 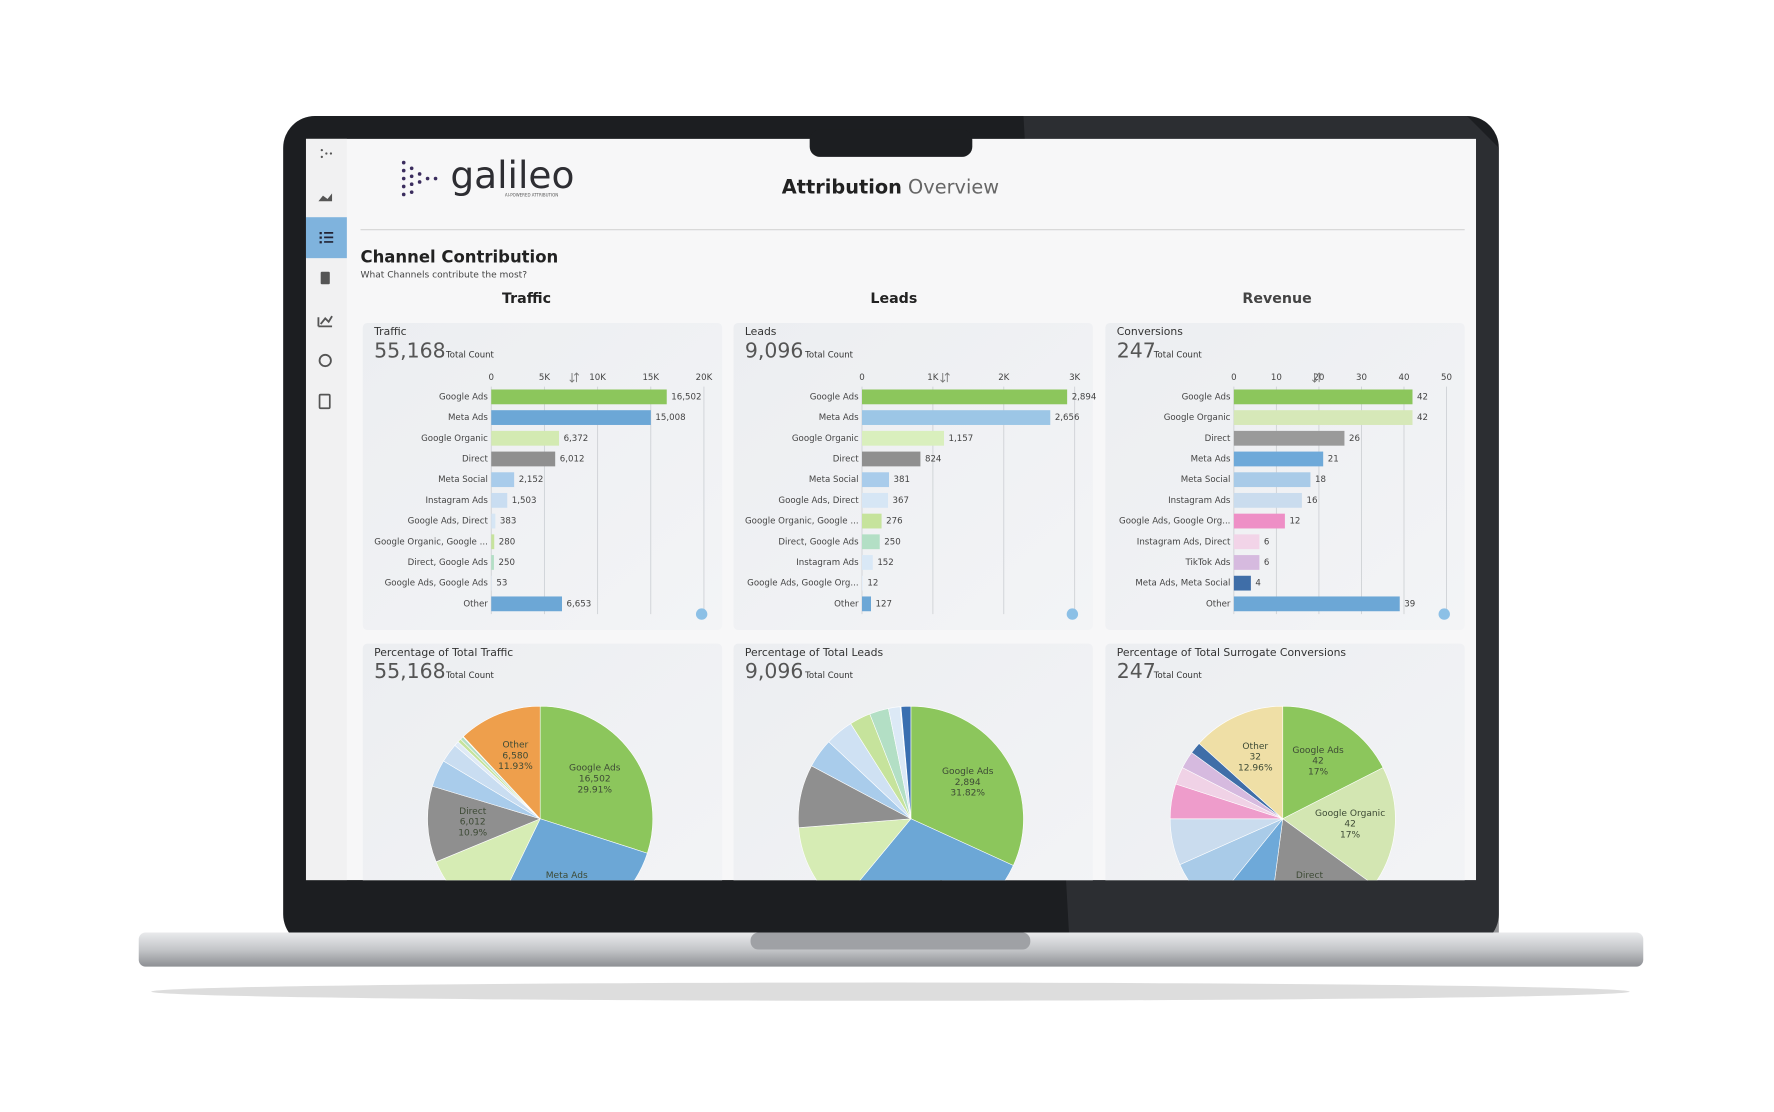 What do you see at coordinates (321, 150) in the screenshot?
I see `menu-icon` at bounding box center [321, 150].